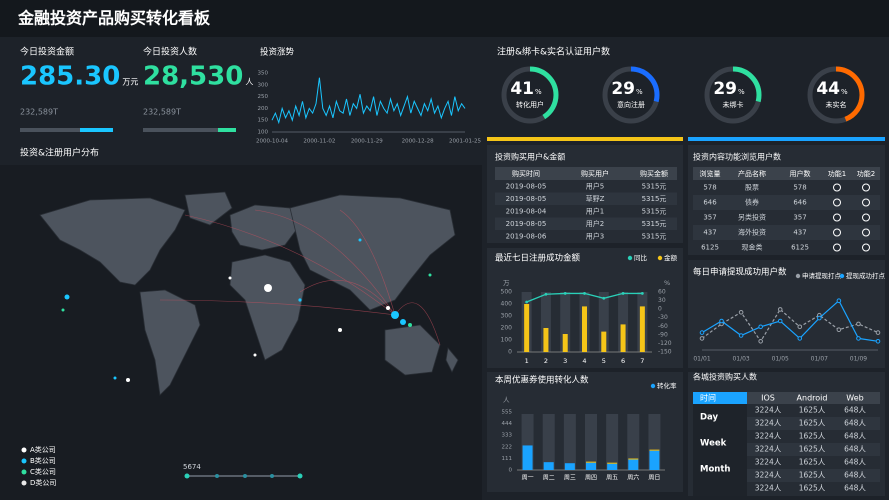  Describe the element at coordinates (538, 92) in the screenshot. I see `ring-unit: %` at that location.